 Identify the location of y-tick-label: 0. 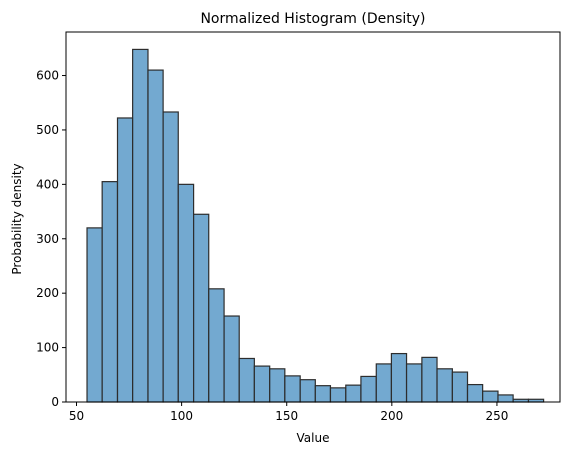
(55, 402).